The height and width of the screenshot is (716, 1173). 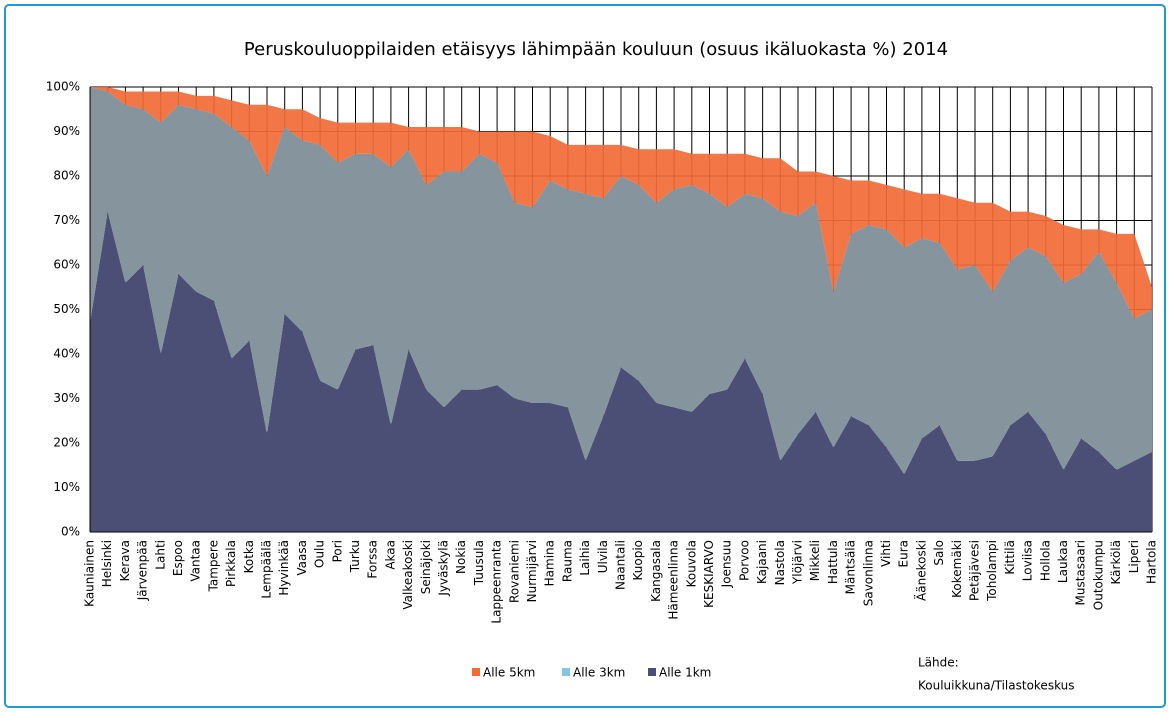 I want to click on x-tick-label: Ylöjärvi, so click(x=798, y=562).